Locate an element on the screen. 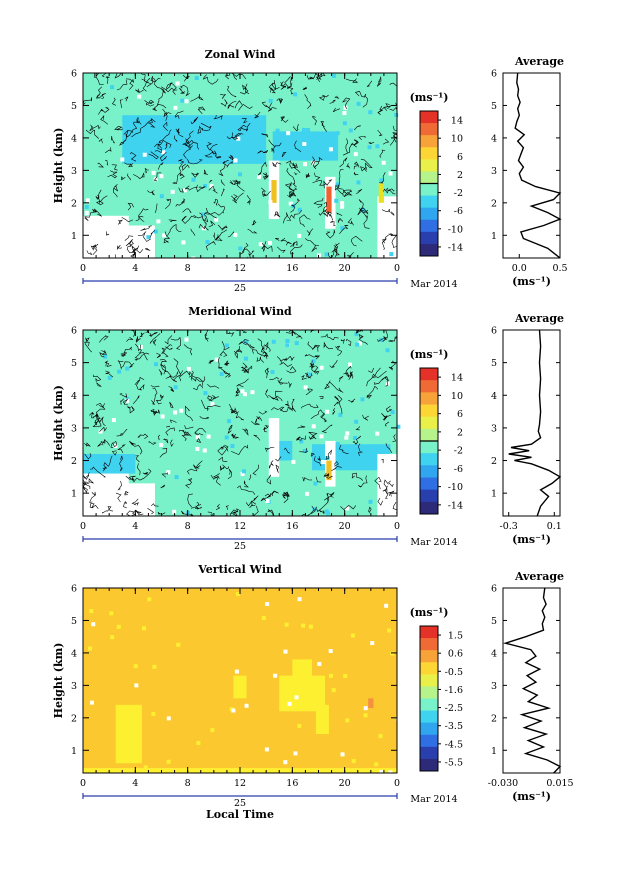  colorbar-tick-label: -3.5 is located at coordinates (454, 726).